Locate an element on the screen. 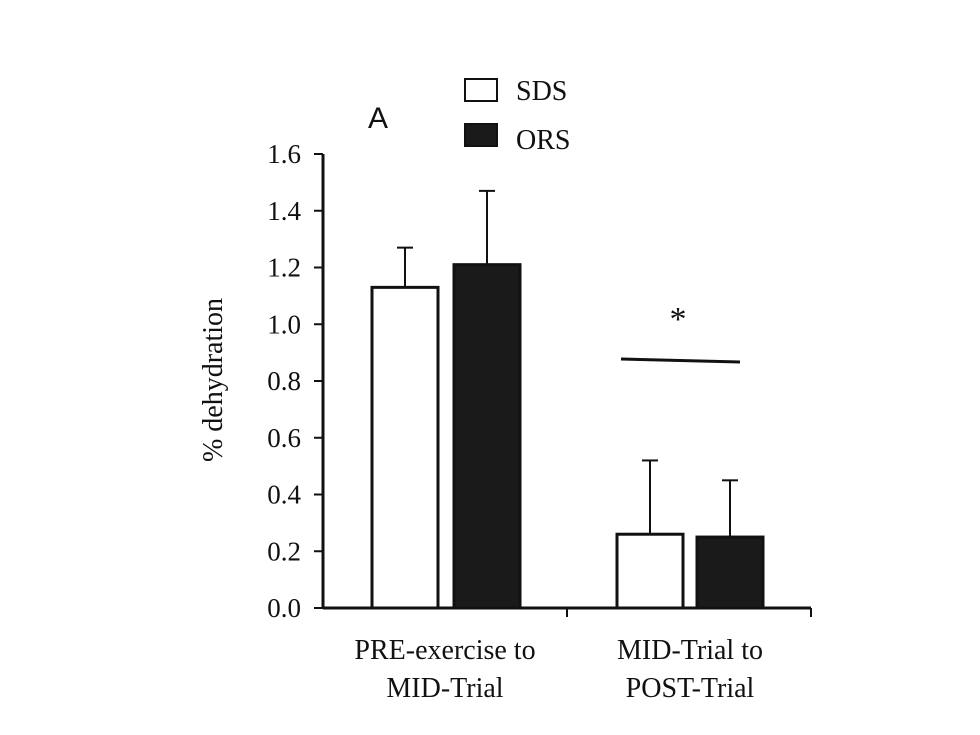 This screenshot has width=980, height=735. y-tick-label: 0.8 is located at coordinates (284, 381).